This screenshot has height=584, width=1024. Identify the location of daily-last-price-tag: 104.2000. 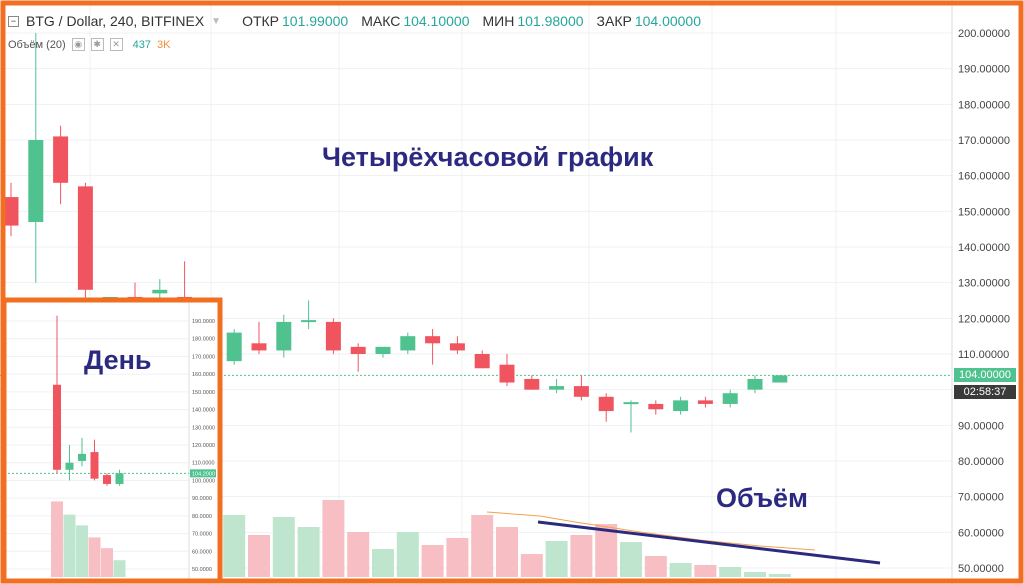
(203, 474).